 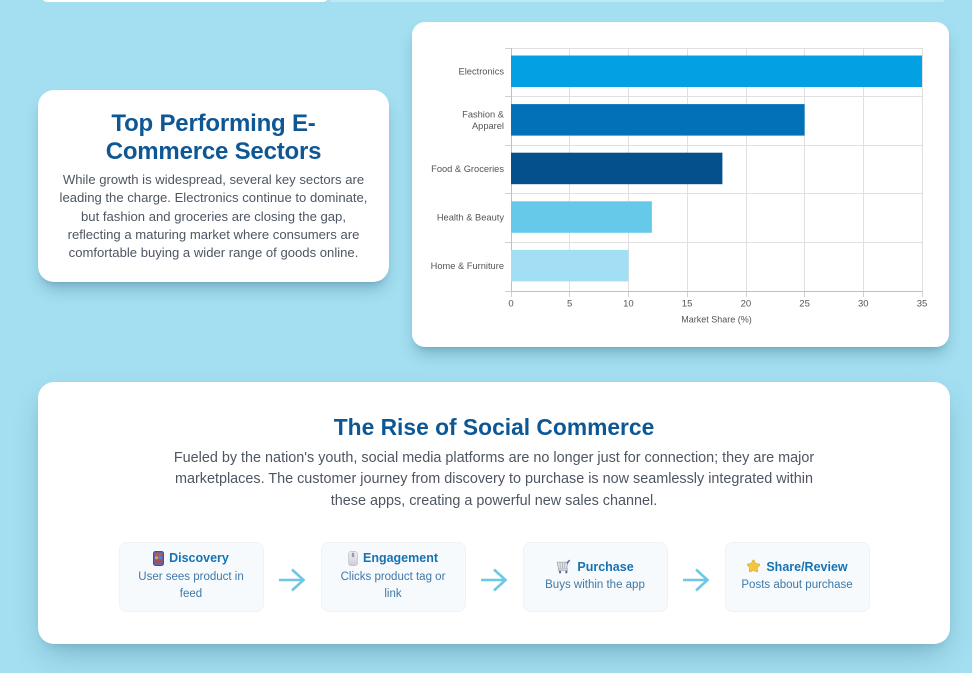 I want to click on svg-text: 25, so click(x=804, y=304).